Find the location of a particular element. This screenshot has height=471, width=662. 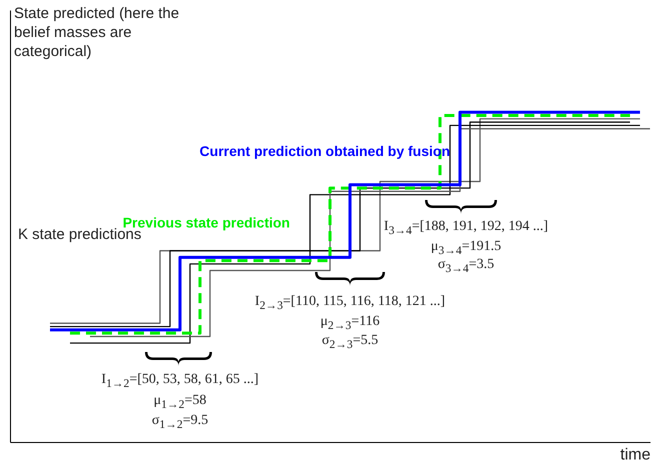

annotation: σ$_{3→4}$=3.5 is located at coordinates (466, 266).